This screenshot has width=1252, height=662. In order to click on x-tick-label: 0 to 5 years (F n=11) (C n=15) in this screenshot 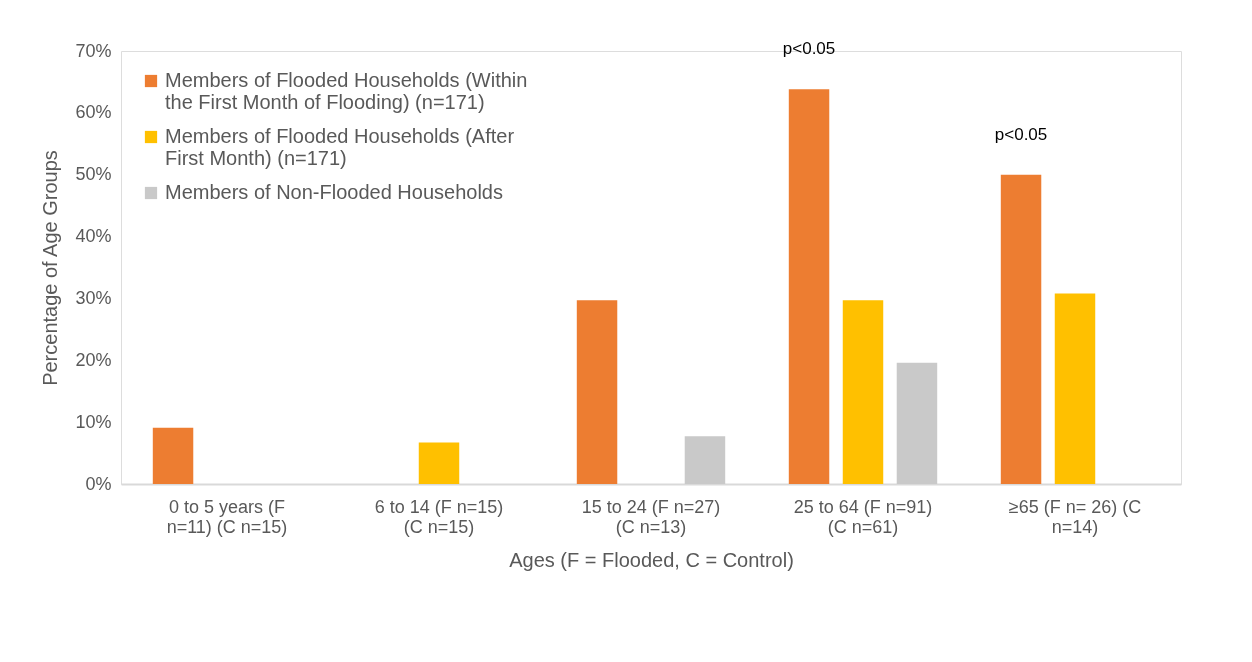, I will do `click(227, 516)`.